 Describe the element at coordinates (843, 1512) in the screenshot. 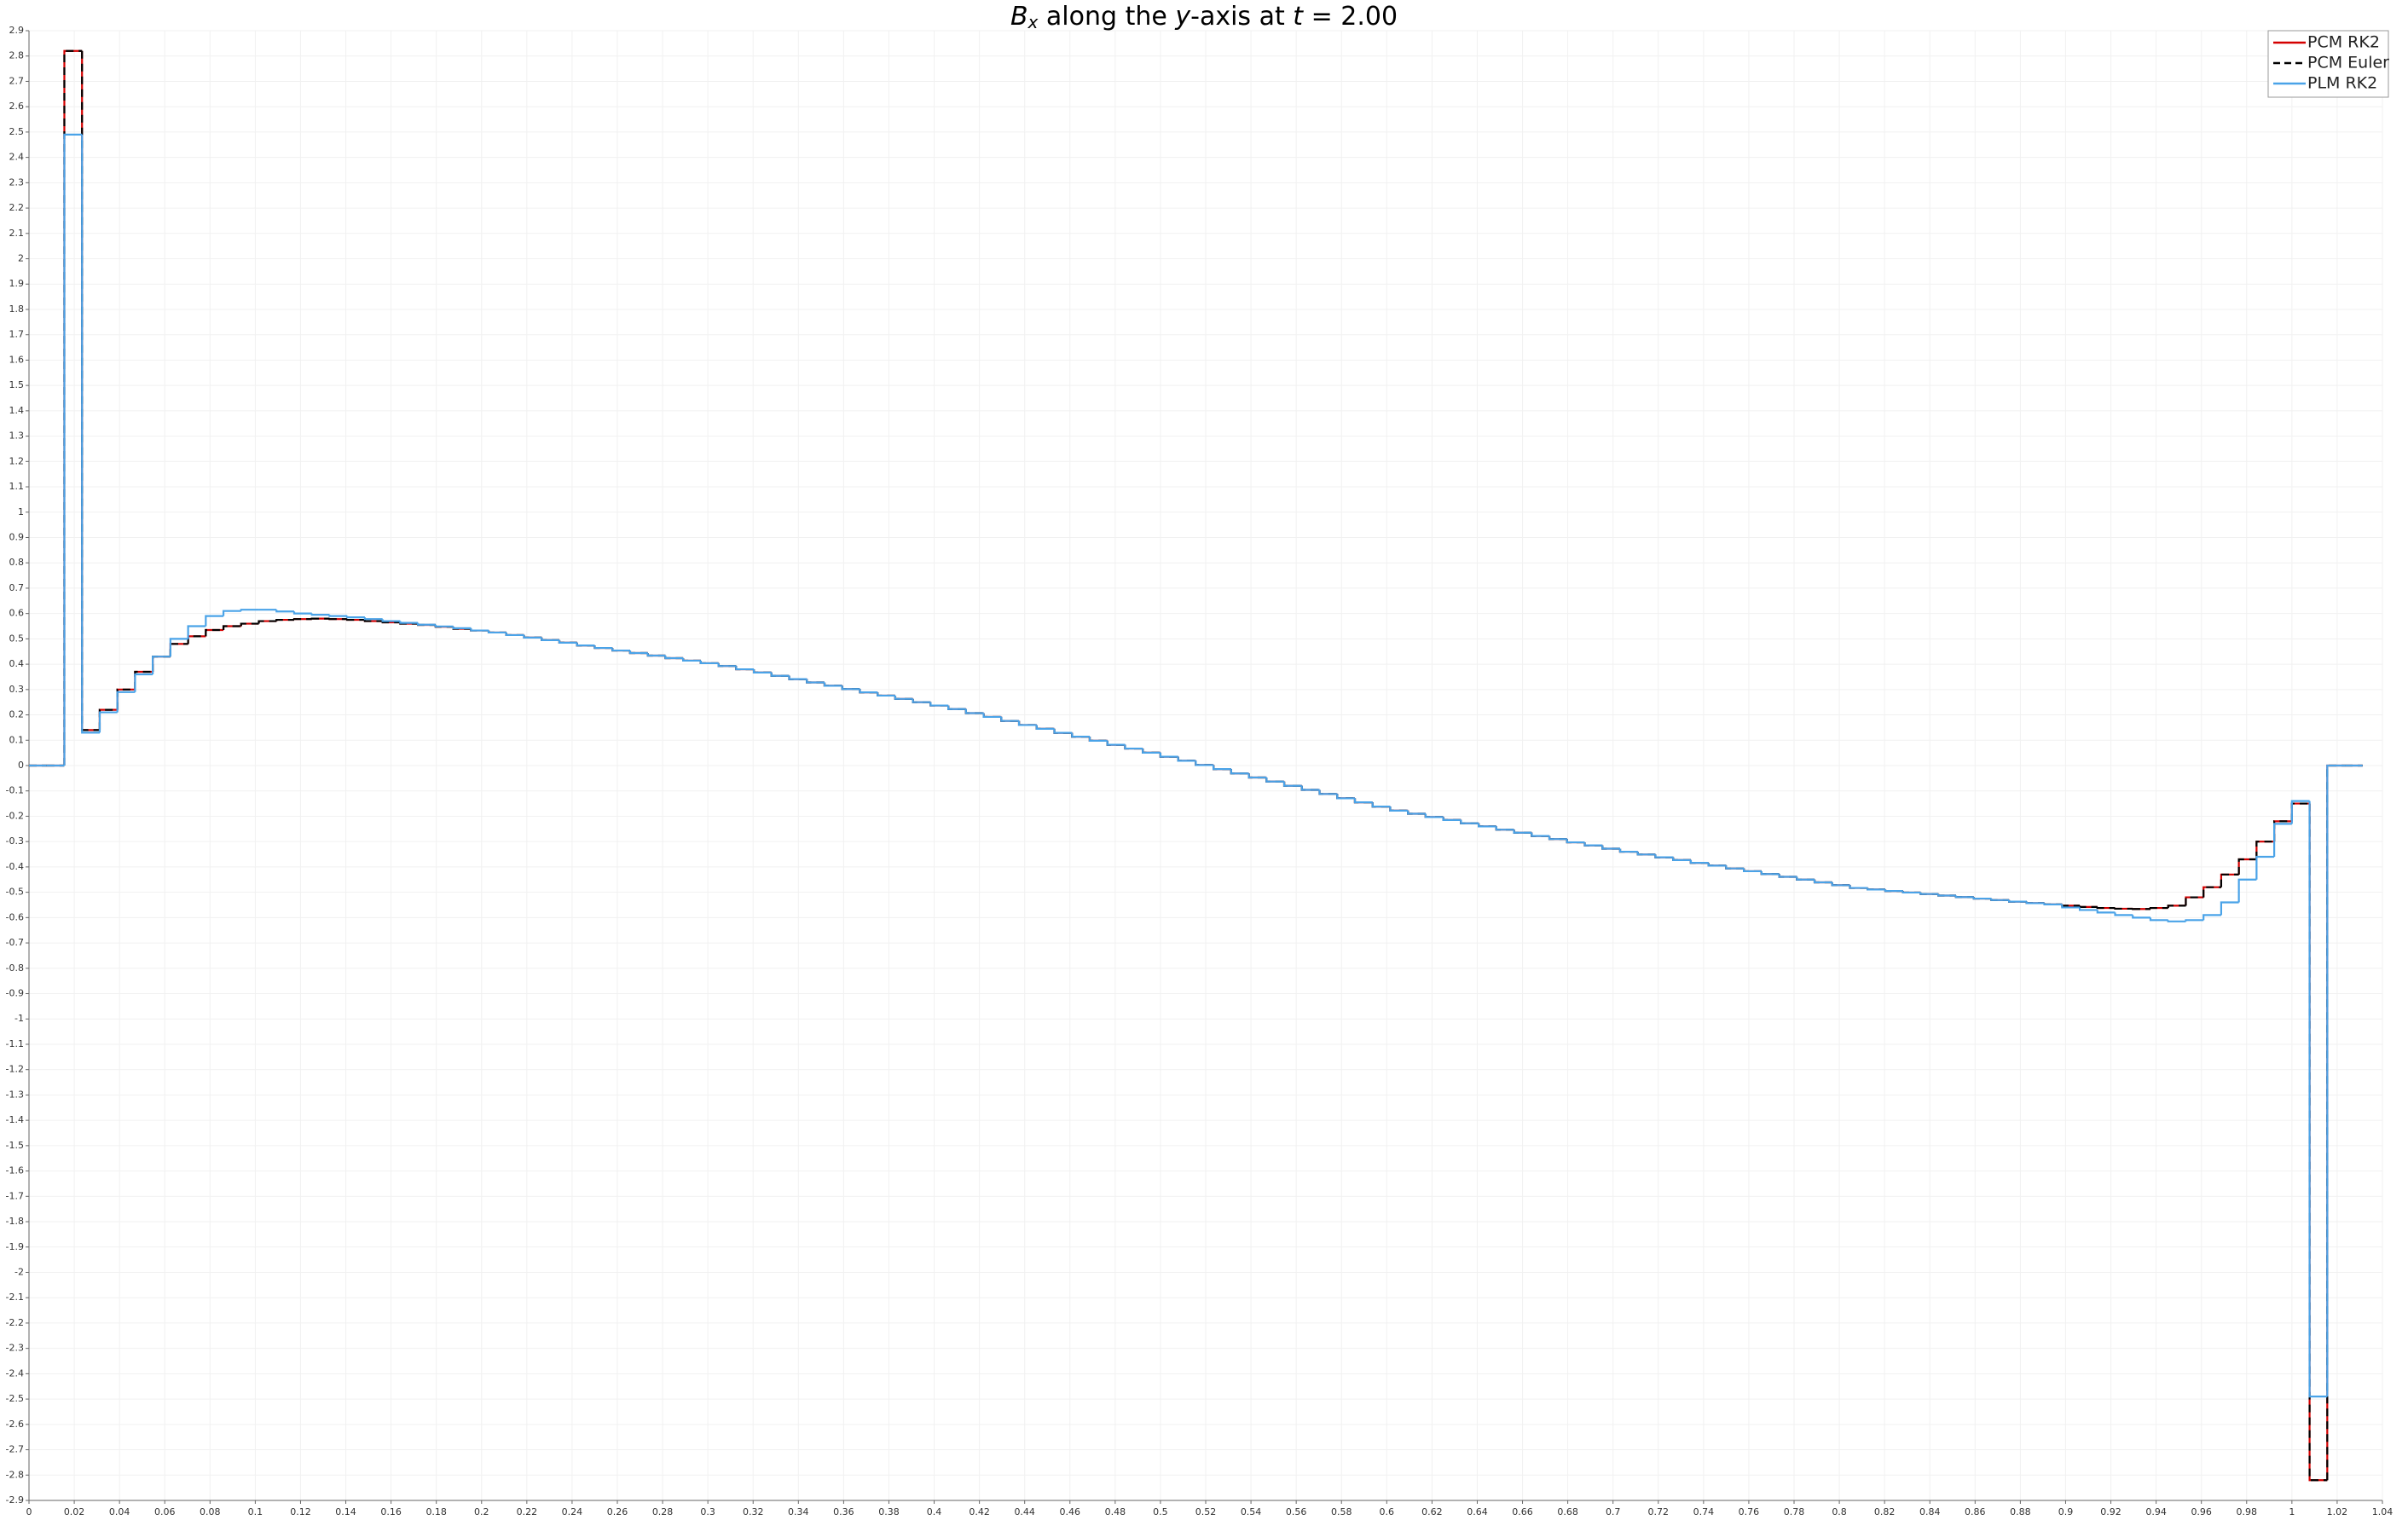

I see `x-tick-label: 0.36` at that location.